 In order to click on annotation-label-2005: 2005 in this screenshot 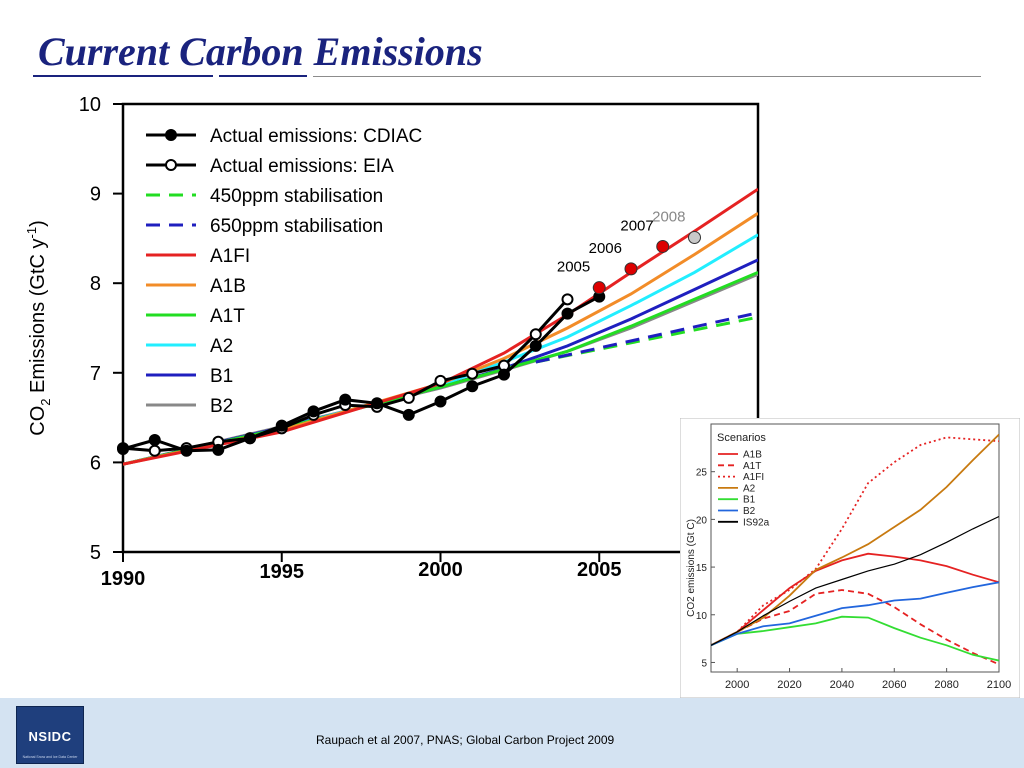, I will do `click(573, 267)`.